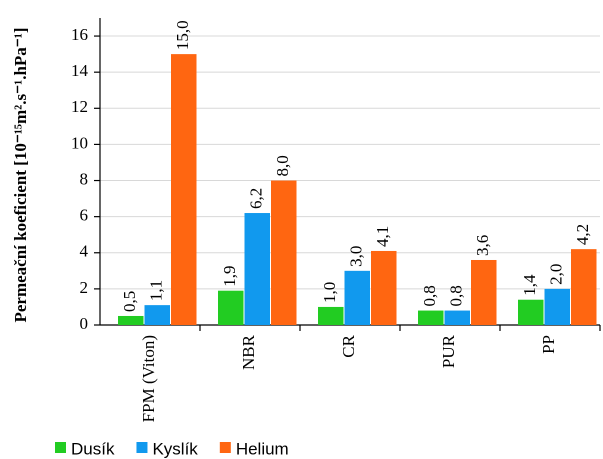 This screenshot has height=459, width=603. Describe the element at coordinates (582, 234) in the screenshot. I see `value-label: 4,2` at that location.